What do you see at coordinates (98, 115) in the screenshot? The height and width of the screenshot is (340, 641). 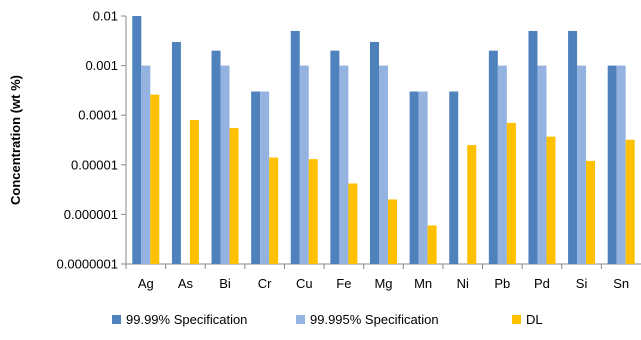 I see `y-tick-label: 0.0001` at bounding box center [98, 115].